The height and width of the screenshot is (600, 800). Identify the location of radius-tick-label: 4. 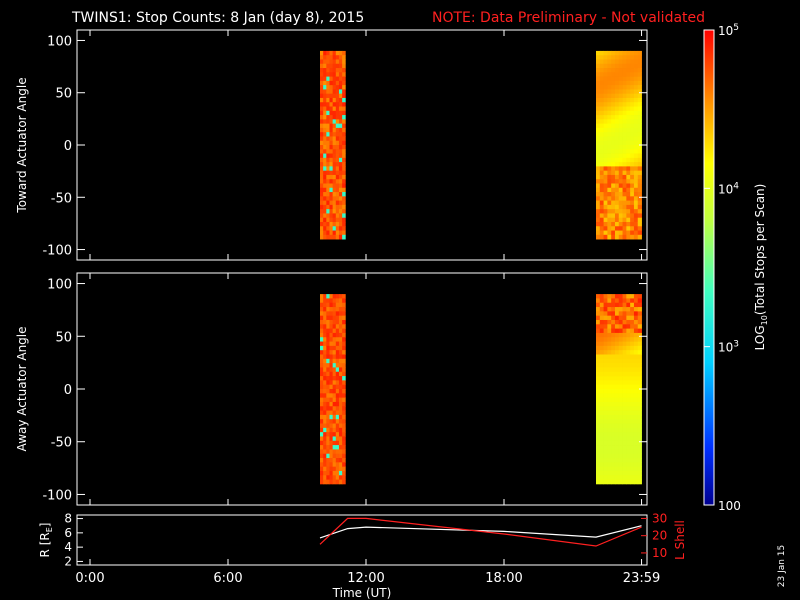
(68, 547).